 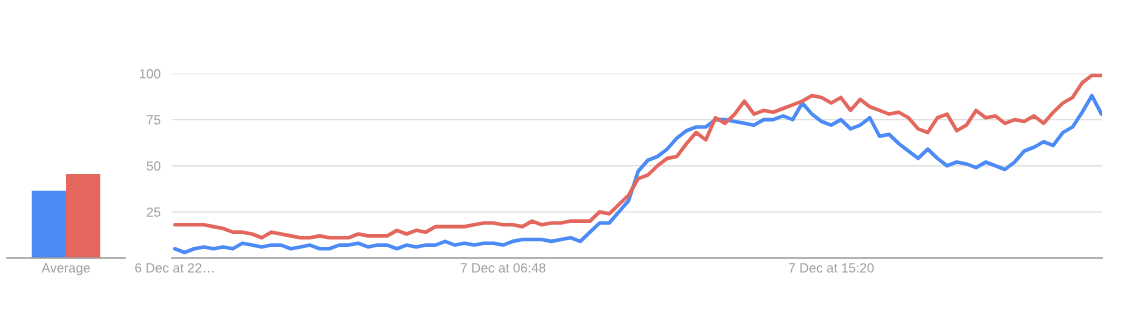 I want to click on y-tick-label: 75, so click(x=153, y=120).